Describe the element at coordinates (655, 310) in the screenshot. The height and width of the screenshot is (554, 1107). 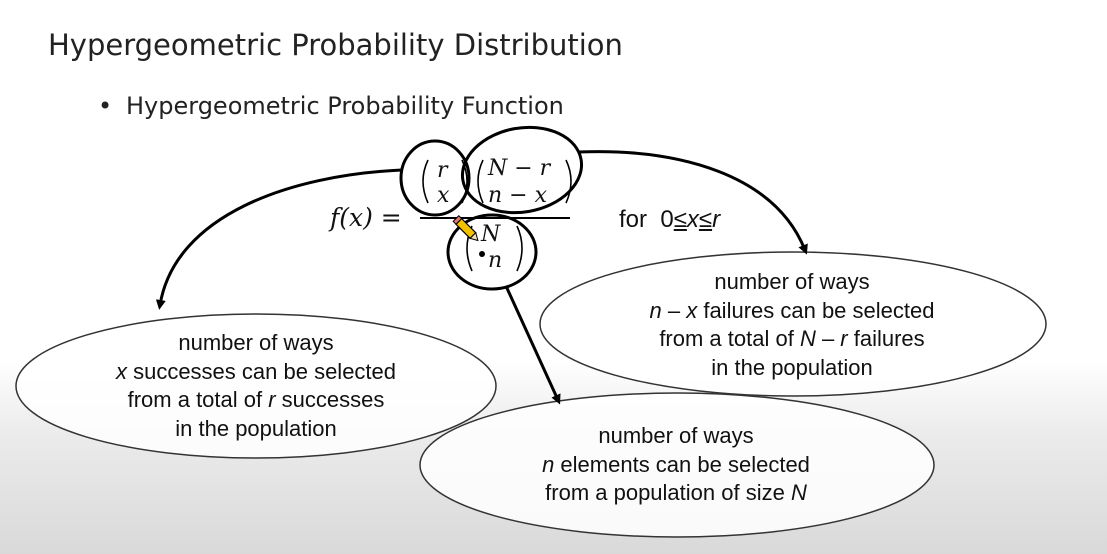
I see `right-var-n: n` at that location.